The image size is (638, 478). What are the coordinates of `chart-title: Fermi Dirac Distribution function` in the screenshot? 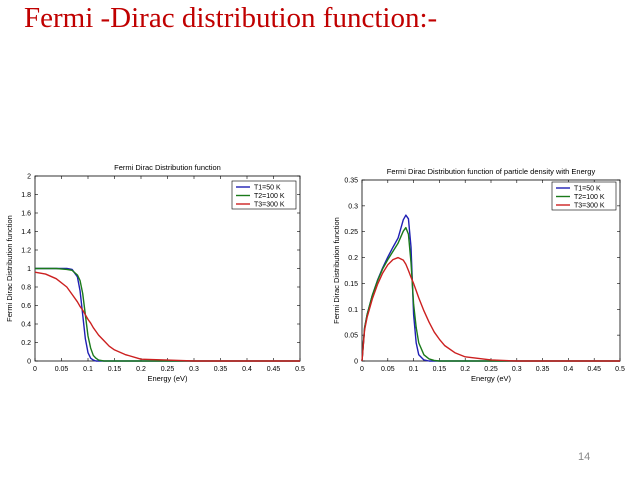 It's located at (167, 167).